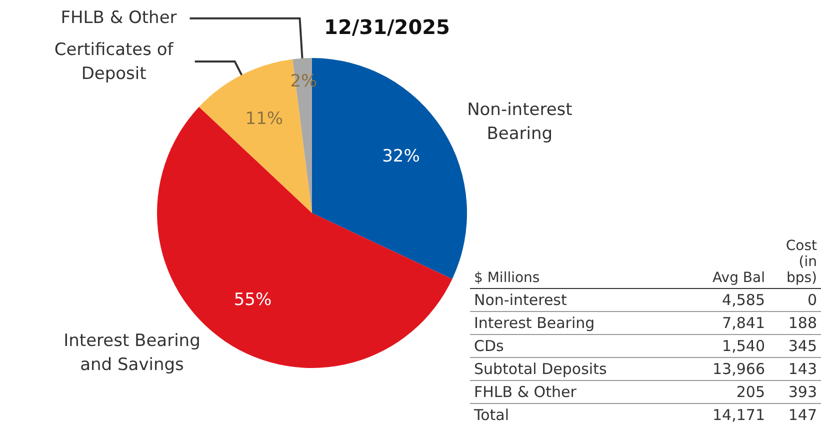 The width and height of the screenshot is (821, 428). What do you see at coordinates (253, 300) in the screenshot?
I see `data-label: 55%` at bounding box center [253, 300].